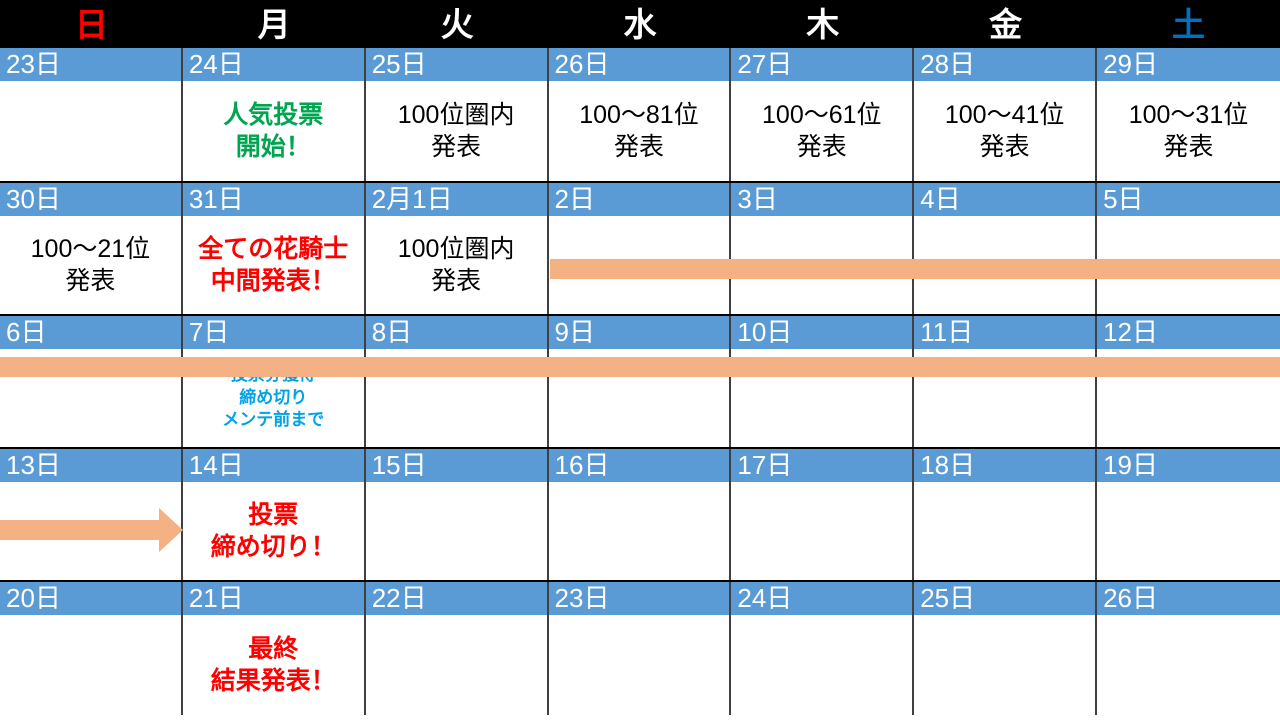 This screenshot has height=720, width=1280. I want to click on day-body: 100〜31位 発表, so click(1188, 131).